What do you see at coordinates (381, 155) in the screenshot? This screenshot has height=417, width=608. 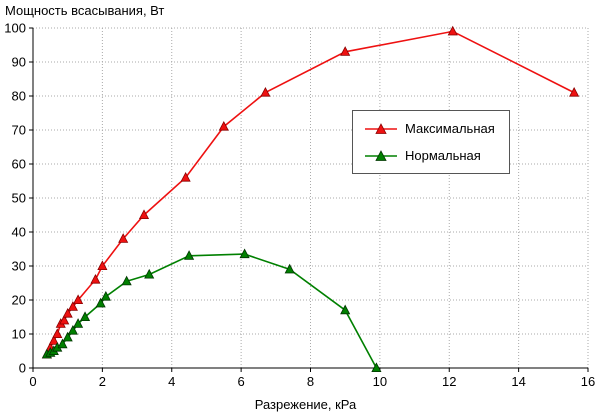 I see `triangle-marker-green-icon` at bounding box center [381, 155].